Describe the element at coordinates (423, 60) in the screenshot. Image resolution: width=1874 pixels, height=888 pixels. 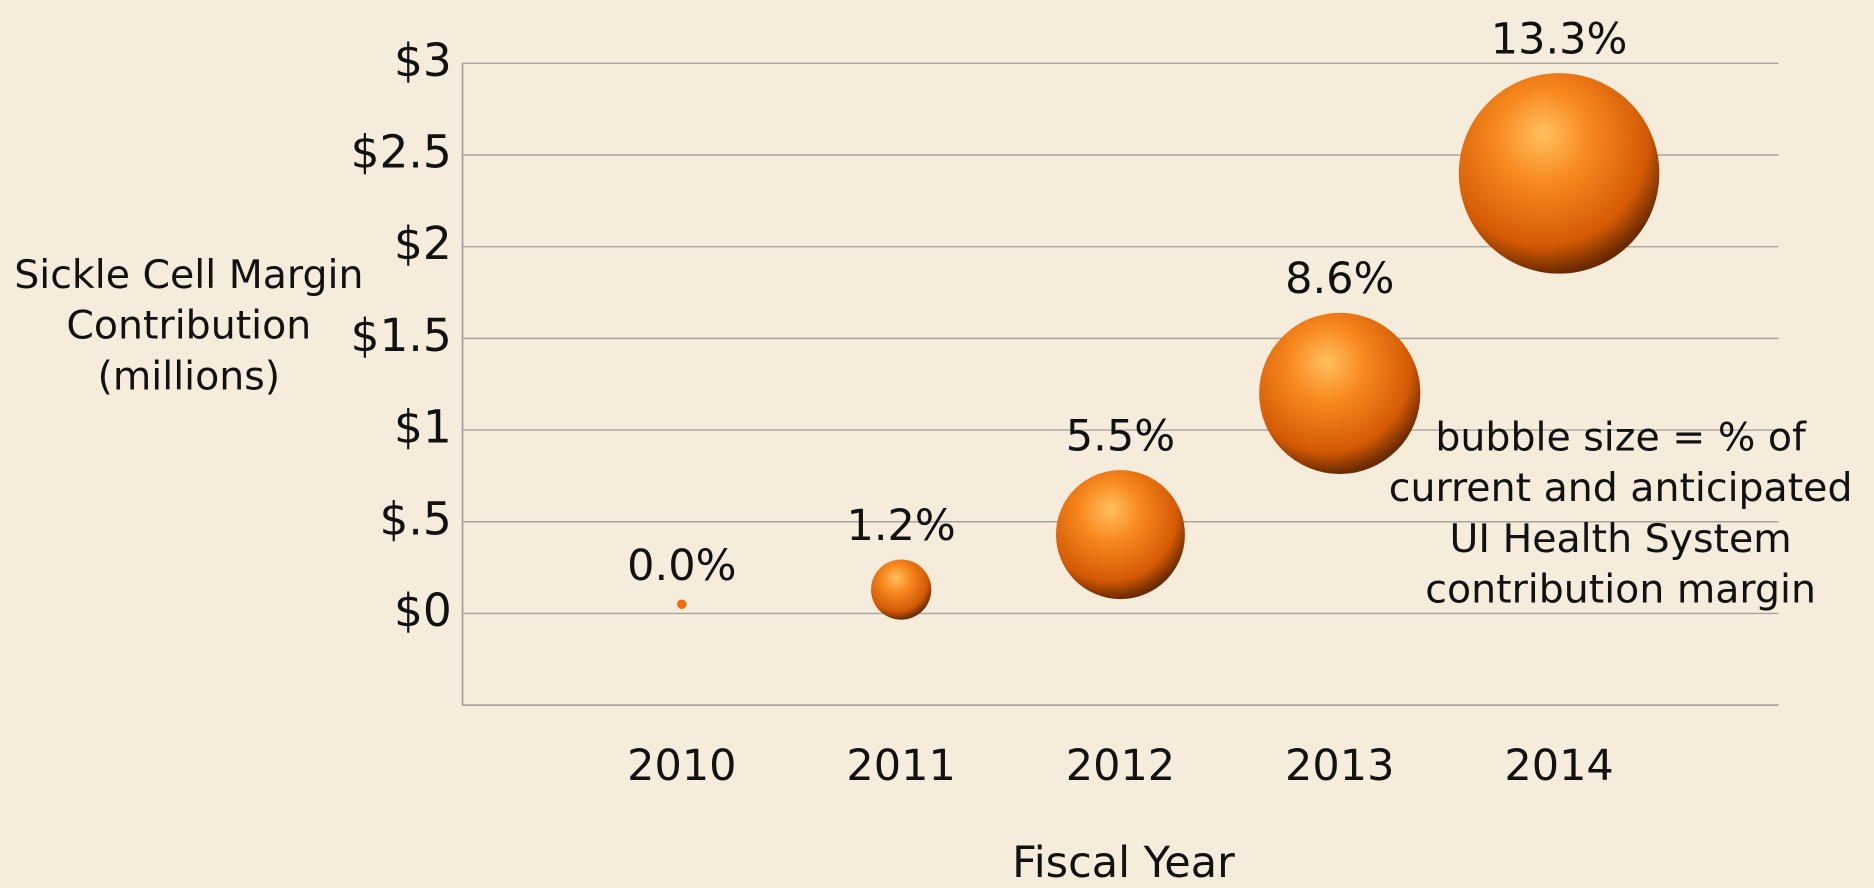
I see `y-tick-label: $3` at that location.